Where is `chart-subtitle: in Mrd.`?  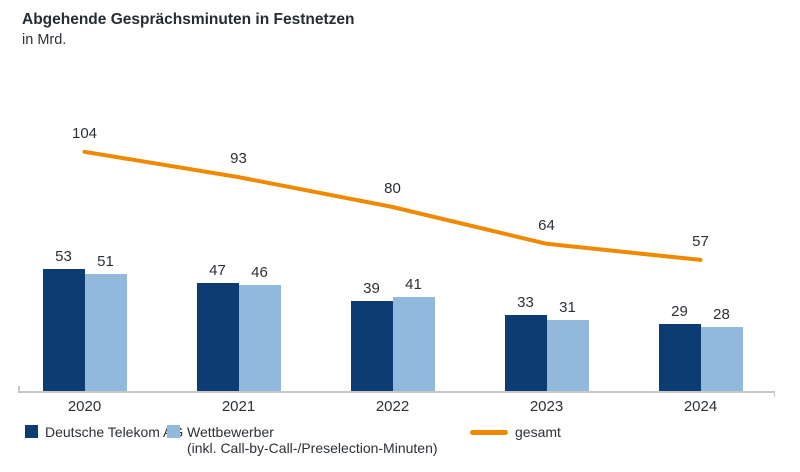
chart-subtitle: in Mrd. is located at coordinates (44, 40).